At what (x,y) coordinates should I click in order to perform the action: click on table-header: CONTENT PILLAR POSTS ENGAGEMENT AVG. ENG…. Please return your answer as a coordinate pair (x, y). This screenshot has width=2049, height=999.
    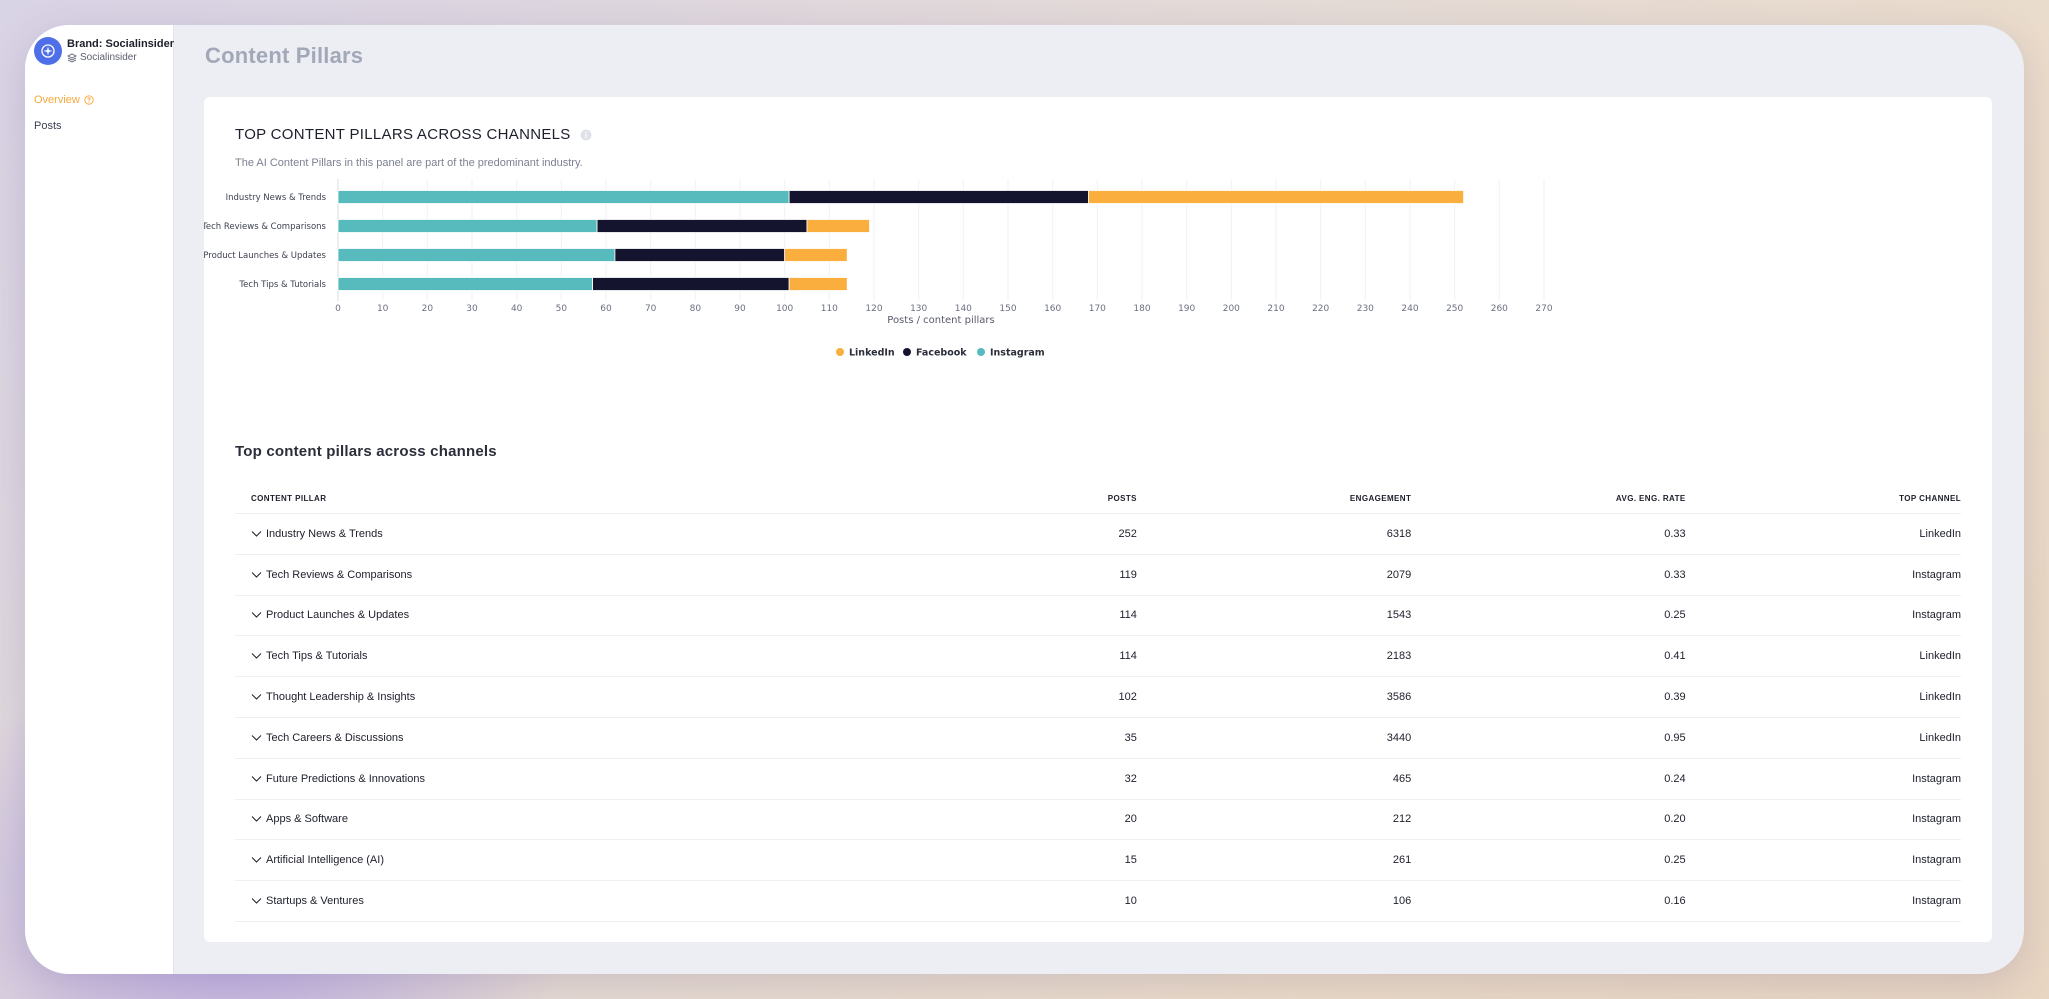
    Looking at the image, I should click on (1098, 499).